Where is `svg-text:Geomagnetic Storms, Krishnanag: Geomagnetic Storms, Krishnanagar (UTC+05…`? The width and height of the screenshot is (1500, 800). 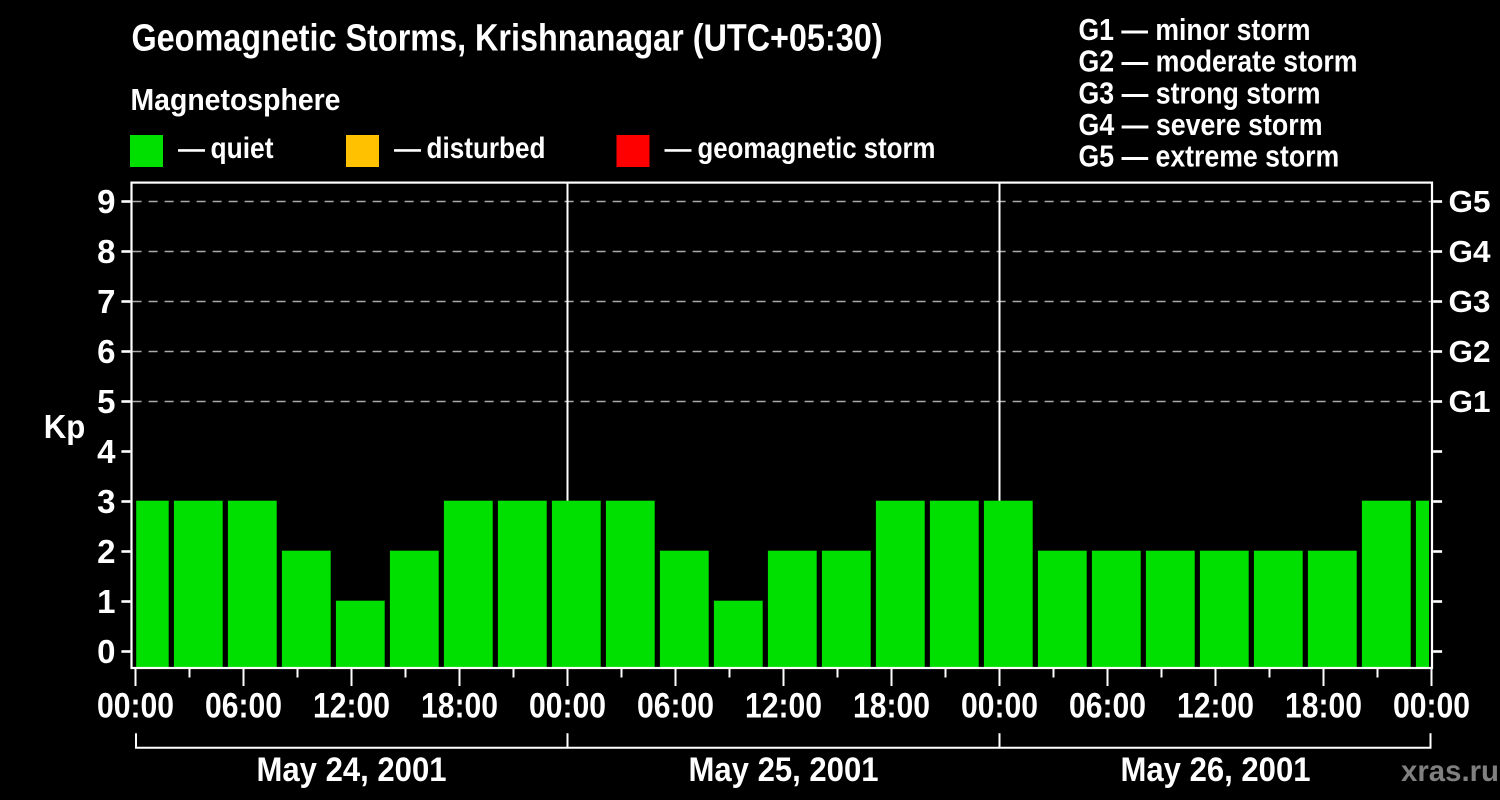 svg-text:Geomagnetic Storms, Krishnanag: Geomagnetic Storms, Krishnanagar (UTC+05… is located at coordinates (507, 39).